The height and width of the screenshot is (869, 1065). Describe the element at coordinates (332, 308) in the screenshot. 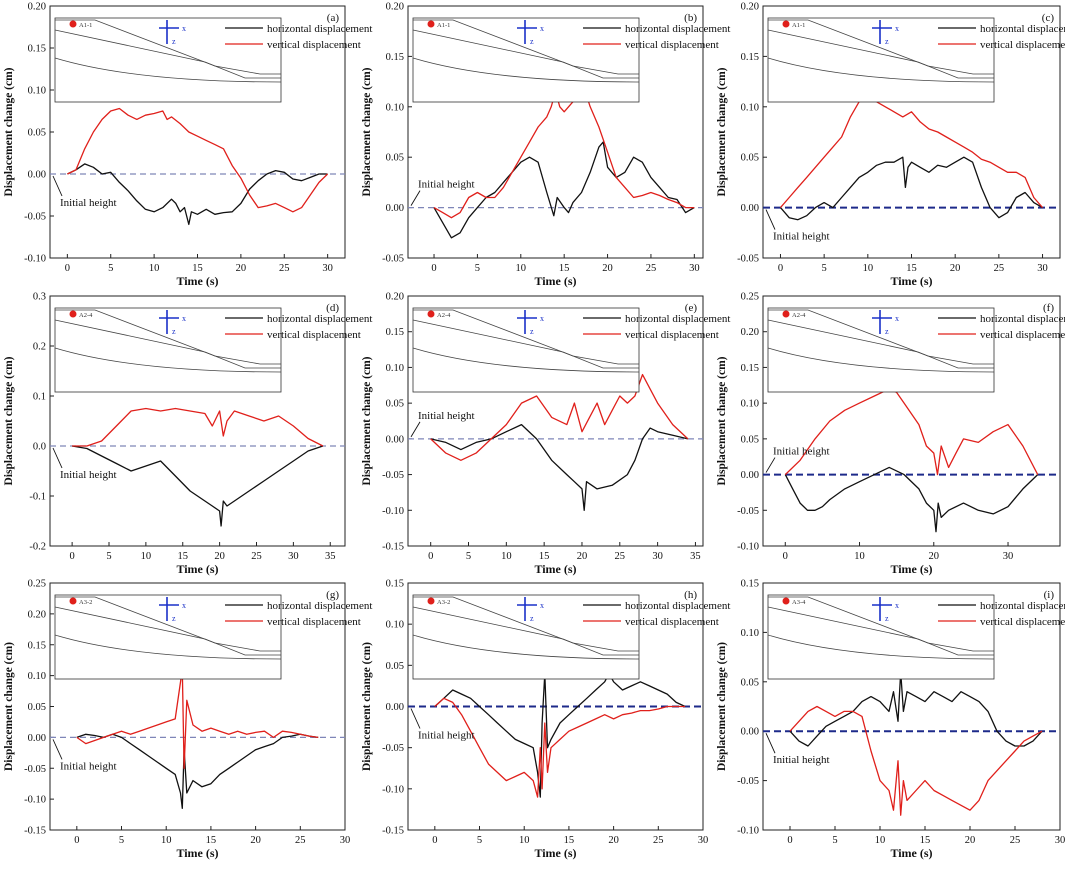

I see `panel-label: (d)` at that location.